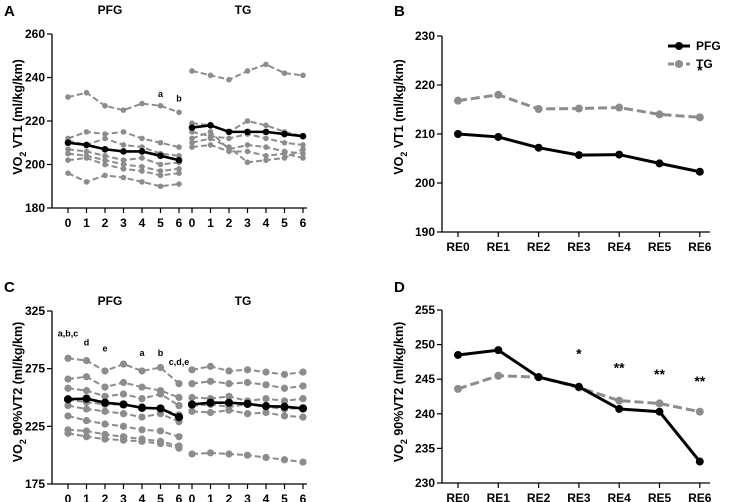 The width and height of the screenshot is (737, 502). What do you see at coordinates (35, 484) in the screenshot?
I see `panel-c-ytick-label: 175` at bounding box center [35, 484].